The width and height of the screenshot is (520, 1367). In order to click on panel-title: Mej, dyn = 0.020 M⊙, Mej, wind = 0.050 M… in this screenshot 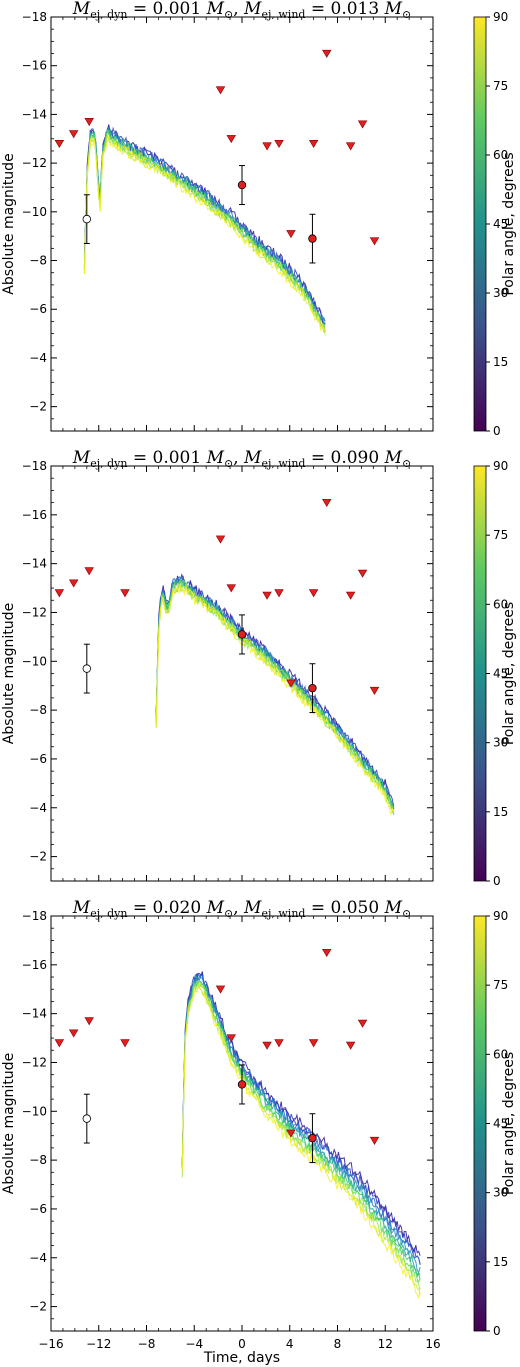, I will do `click(241, 909)`.